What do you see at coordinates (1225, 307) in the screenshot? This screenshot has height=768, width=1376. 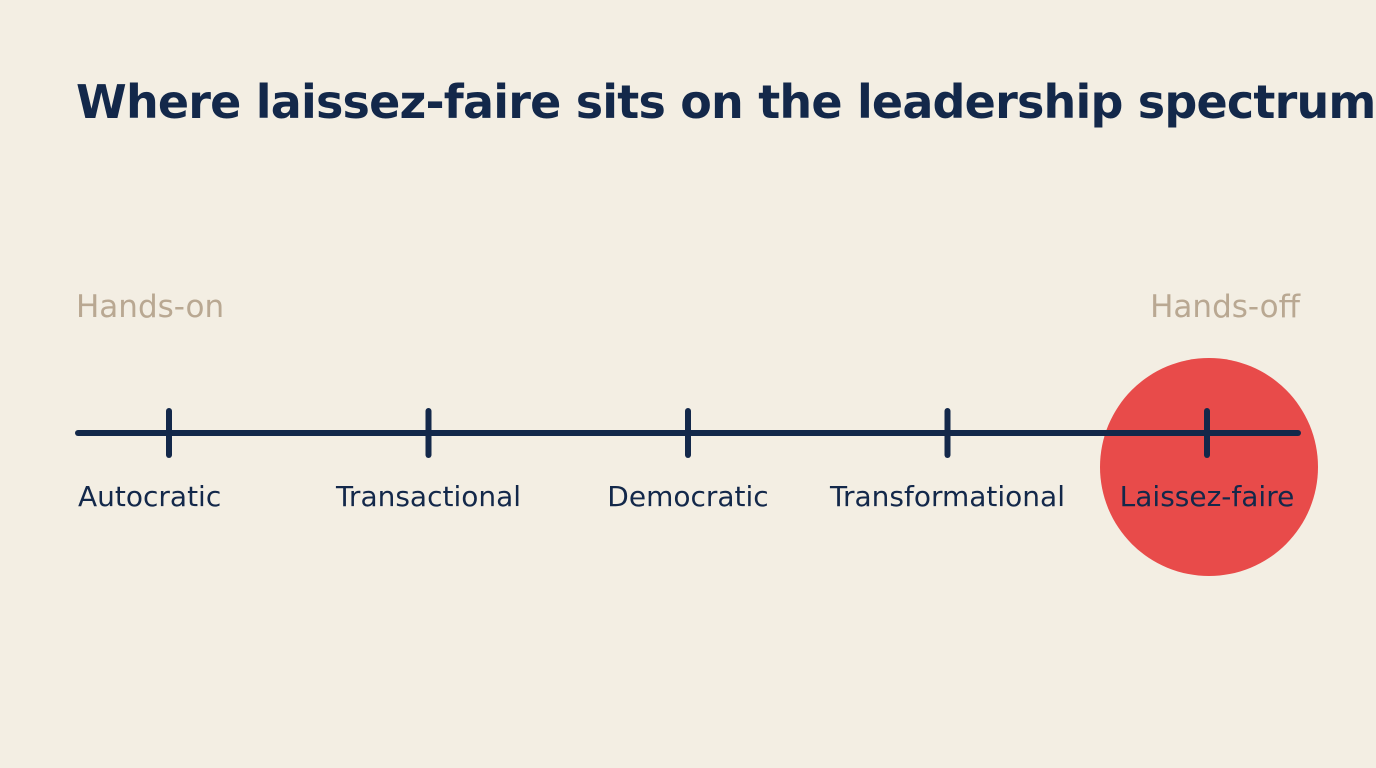 I see `hands-off-label: Hands-off` at bounding box center [1225, 307].